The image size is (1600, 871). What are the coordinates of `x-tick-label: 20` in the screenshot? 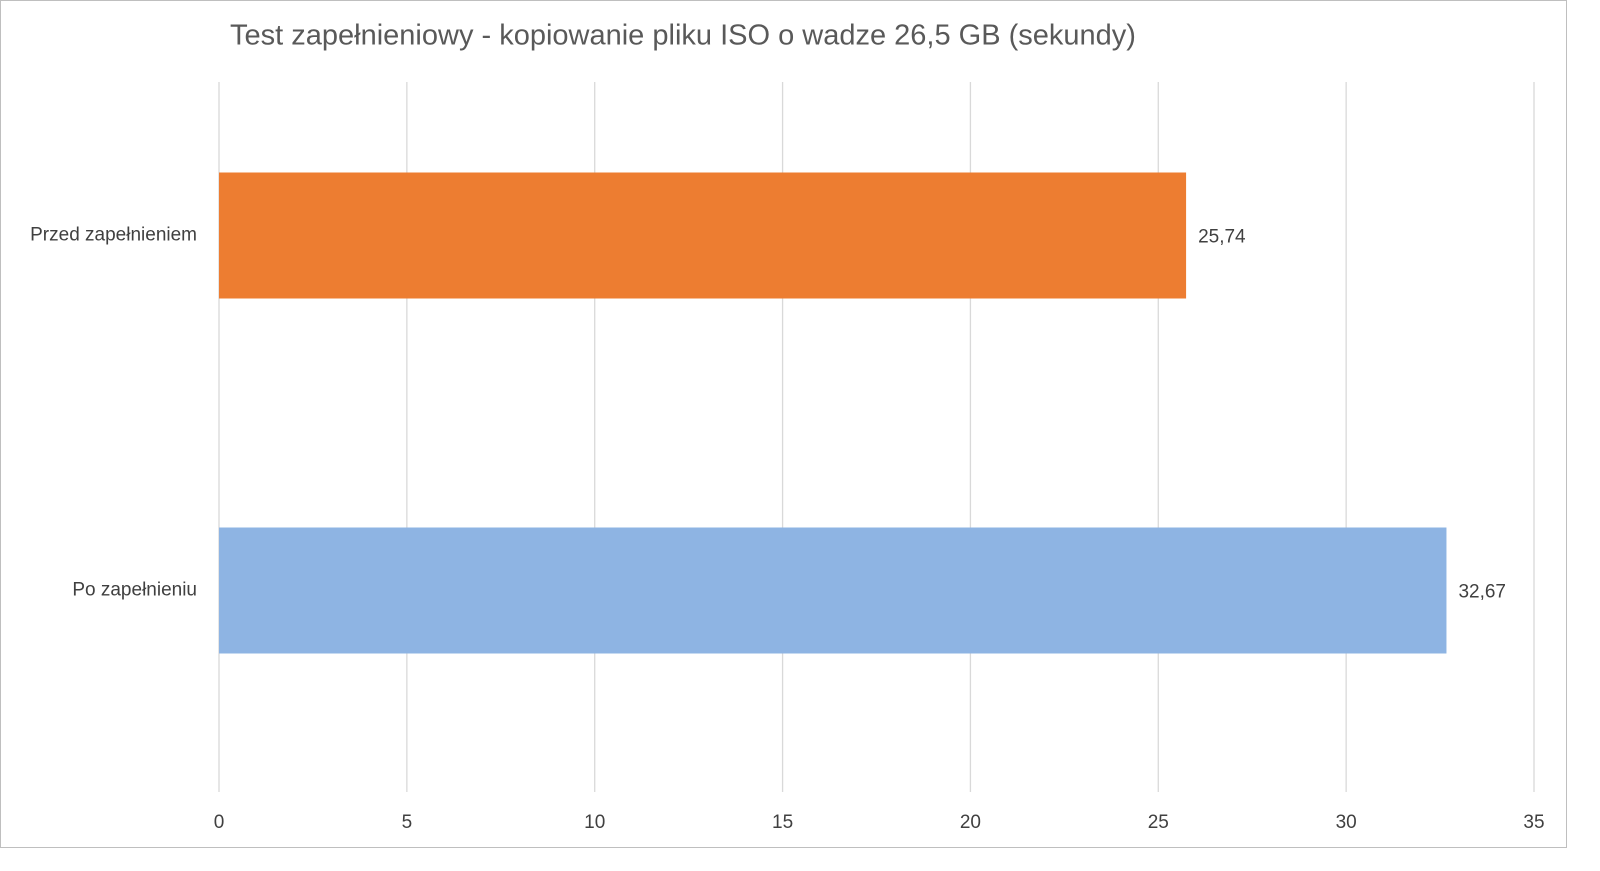 It's located at (970, 822).